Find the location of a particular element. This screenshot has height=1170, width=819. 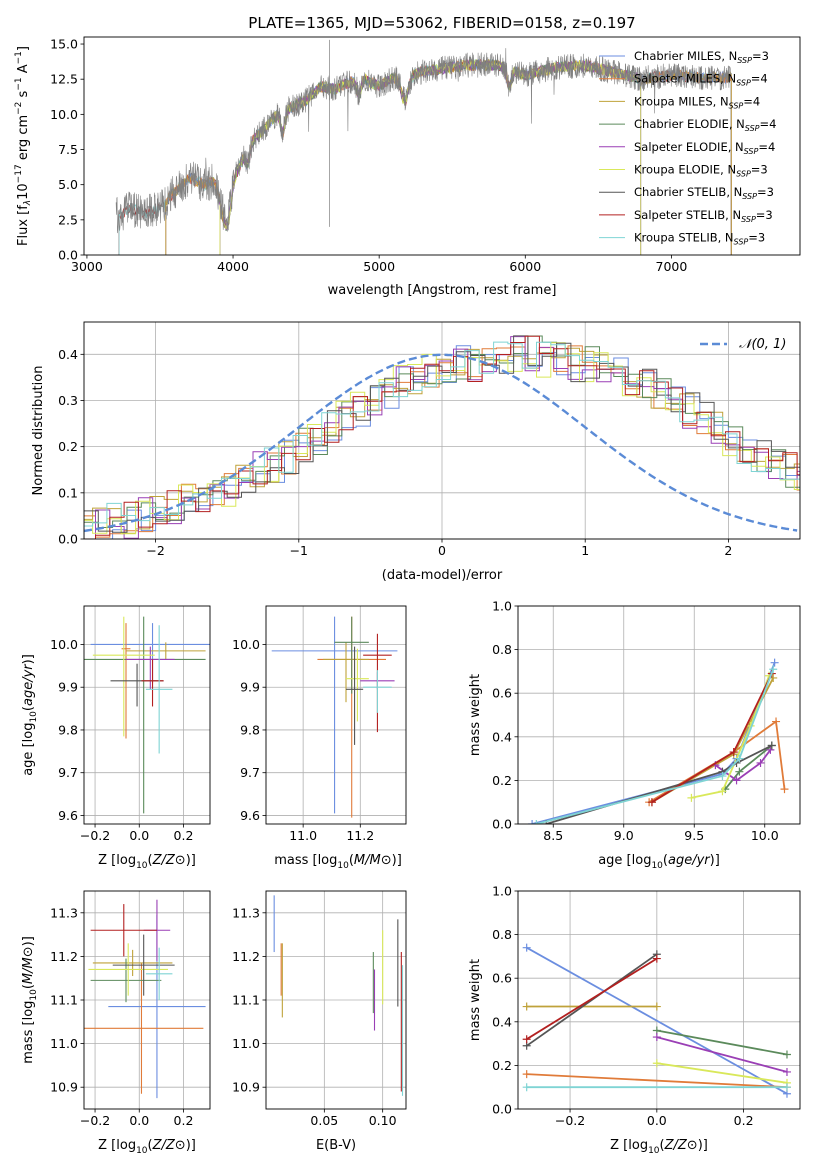

y-tick-label: 10.0 is located at coordinates (246, 644).